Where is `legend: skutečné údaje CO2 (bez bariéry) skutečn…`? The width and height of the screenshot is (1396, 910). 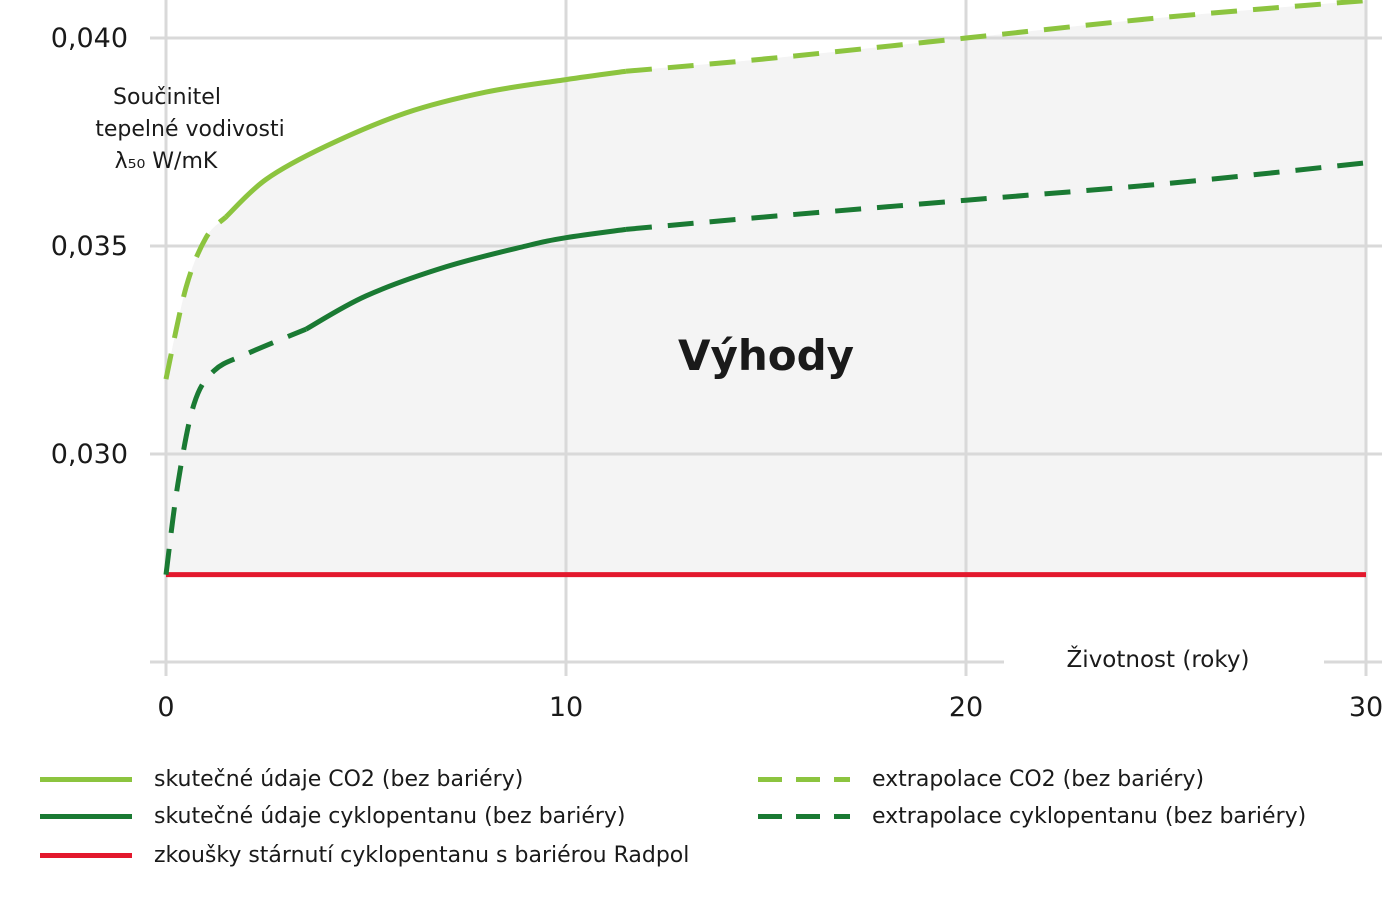 legend: skutečné údaje CO2 (bez bariéry) skutečn… is located at coordinates (715, 820).